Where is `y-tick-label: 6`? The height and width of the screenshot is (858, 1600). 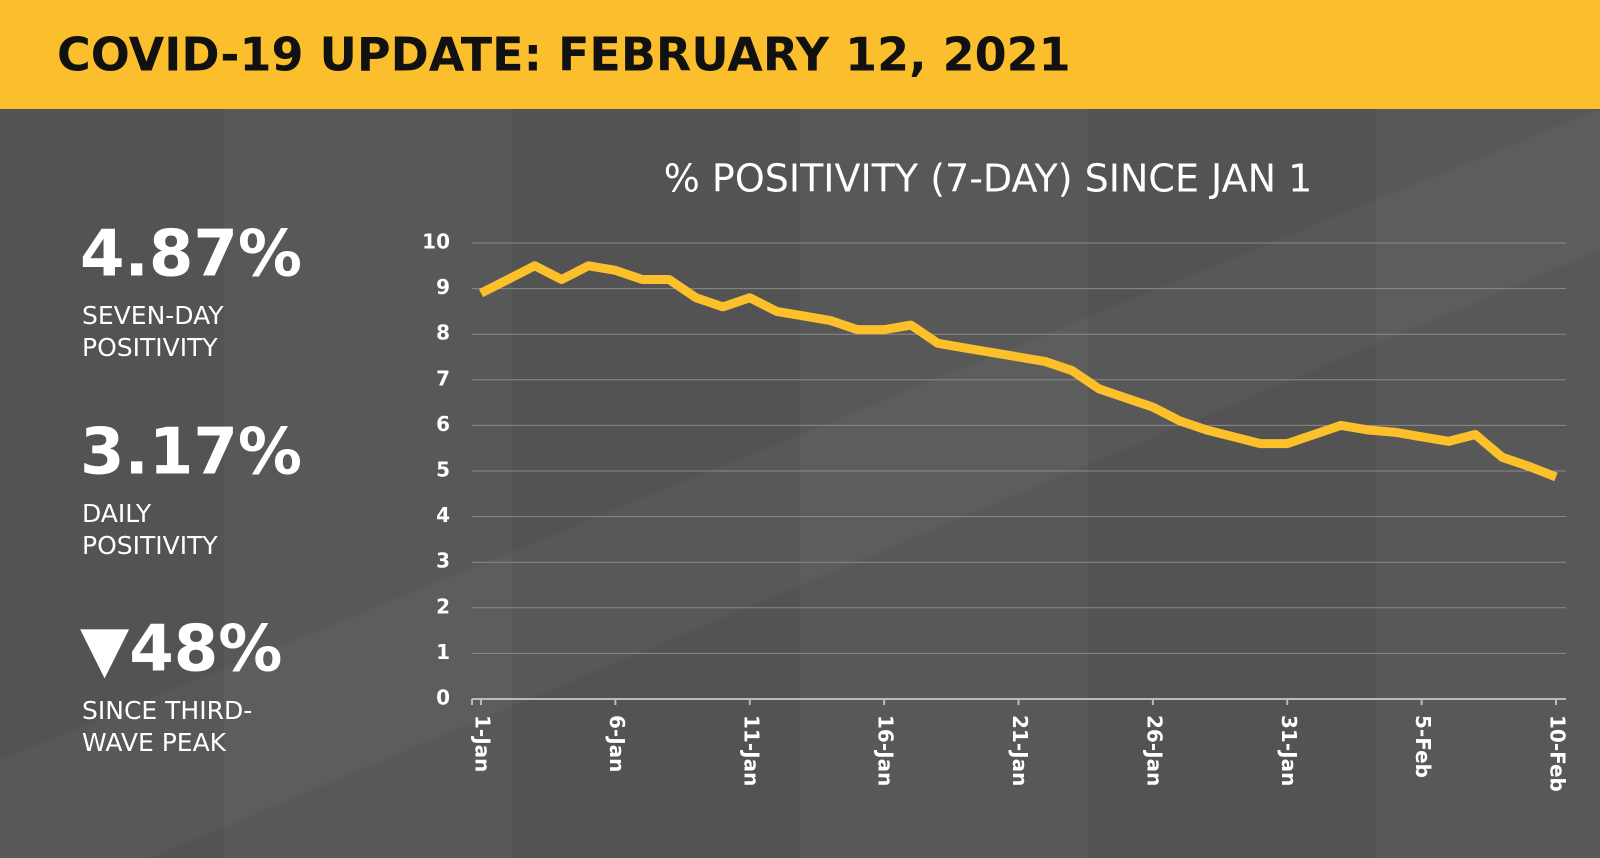
y-tick-label: 6 is located at coordinates (443, 424).